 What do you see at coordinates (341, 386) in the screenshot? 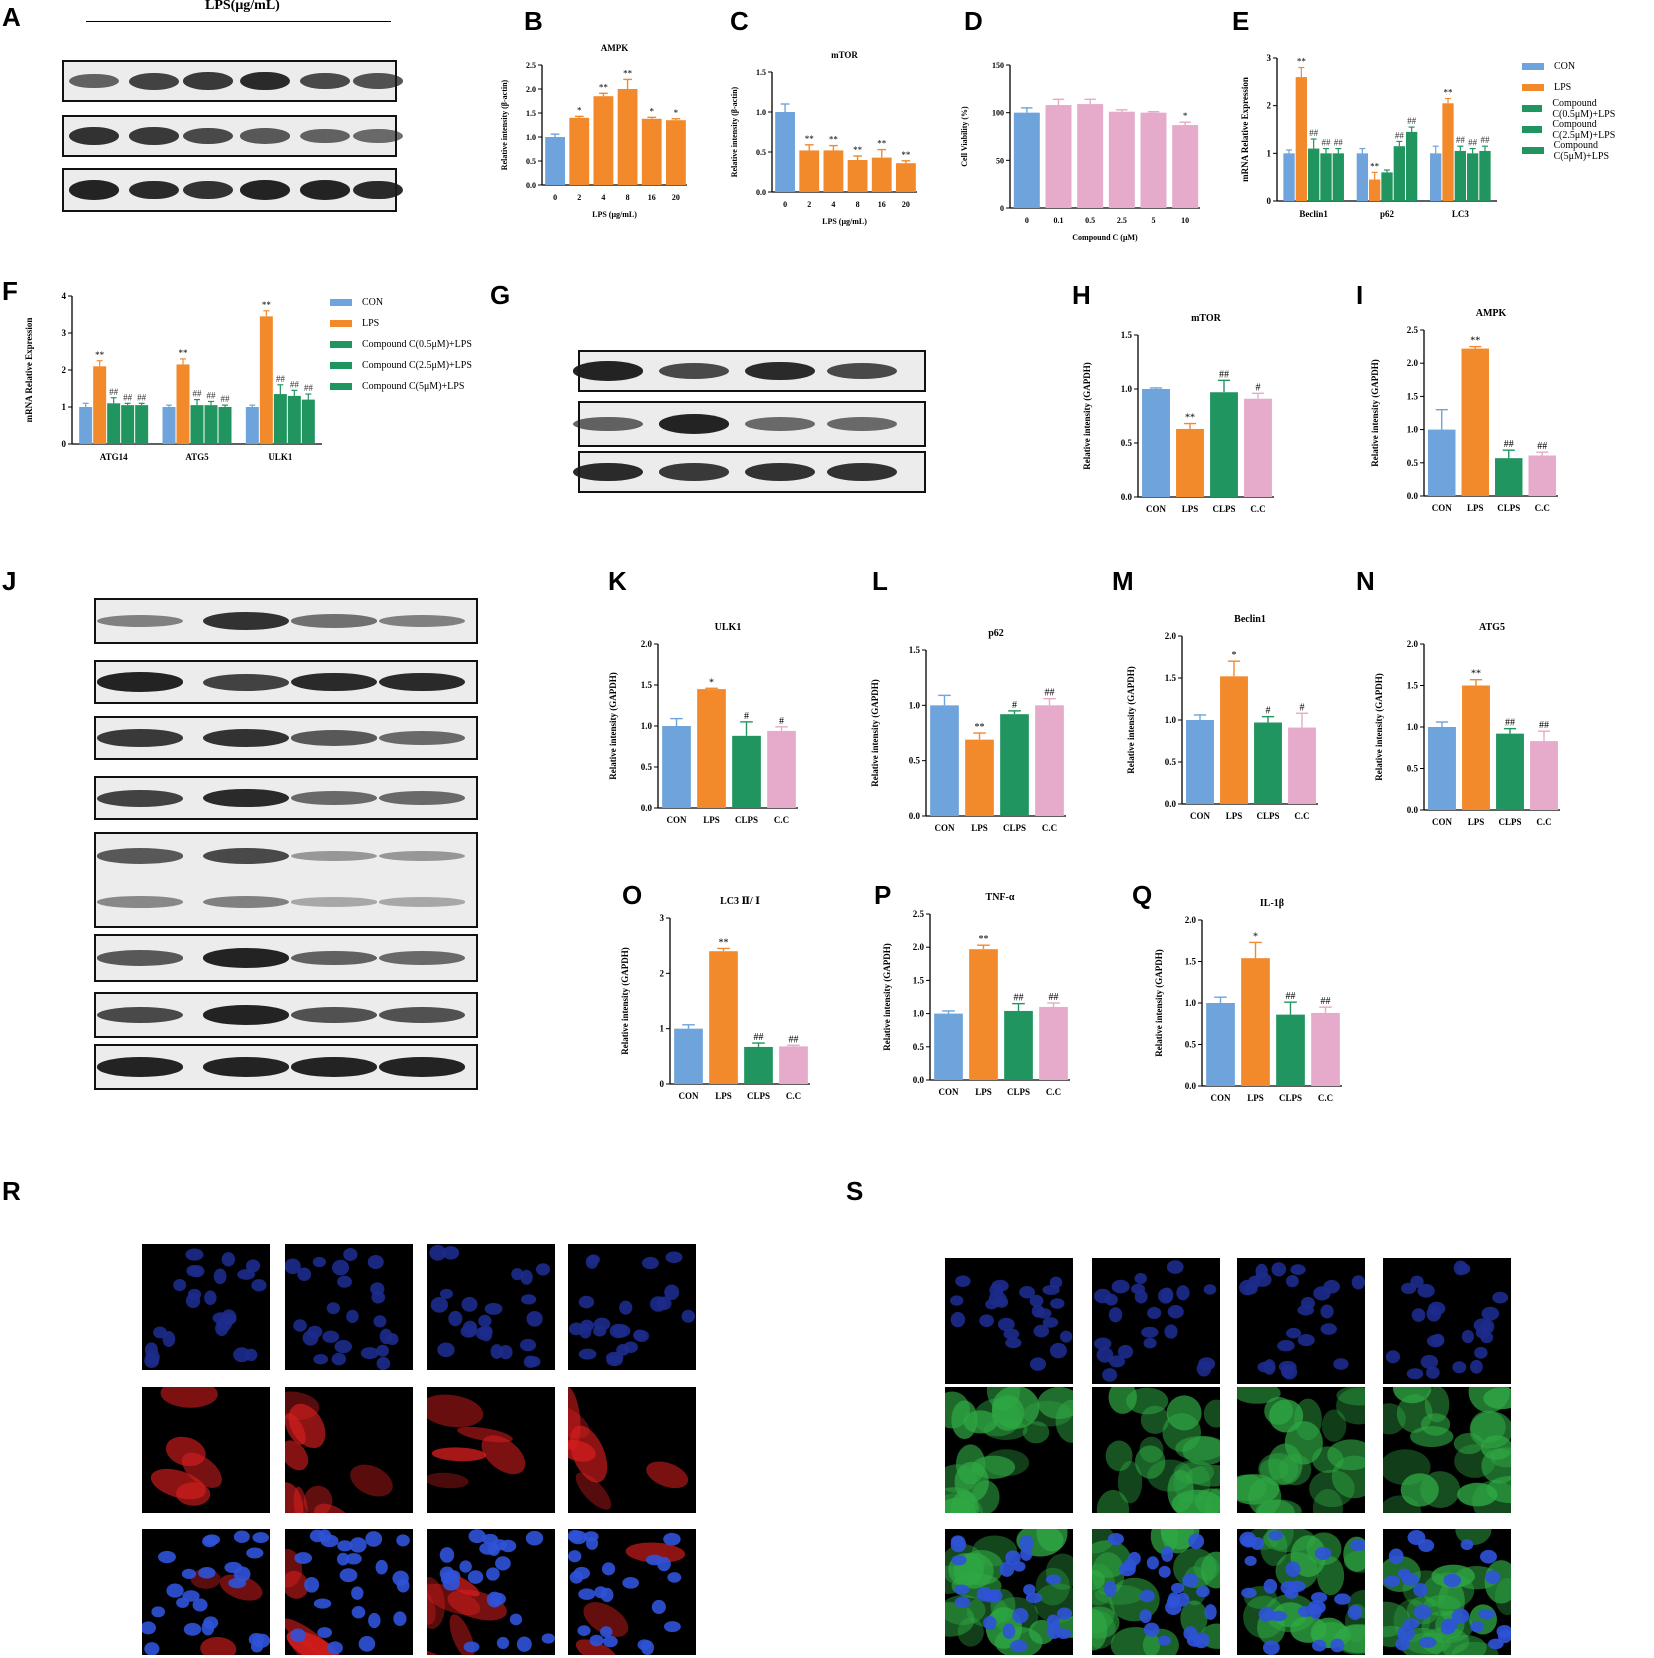
I see `legend-swatch` at bounding box center [341, 386].